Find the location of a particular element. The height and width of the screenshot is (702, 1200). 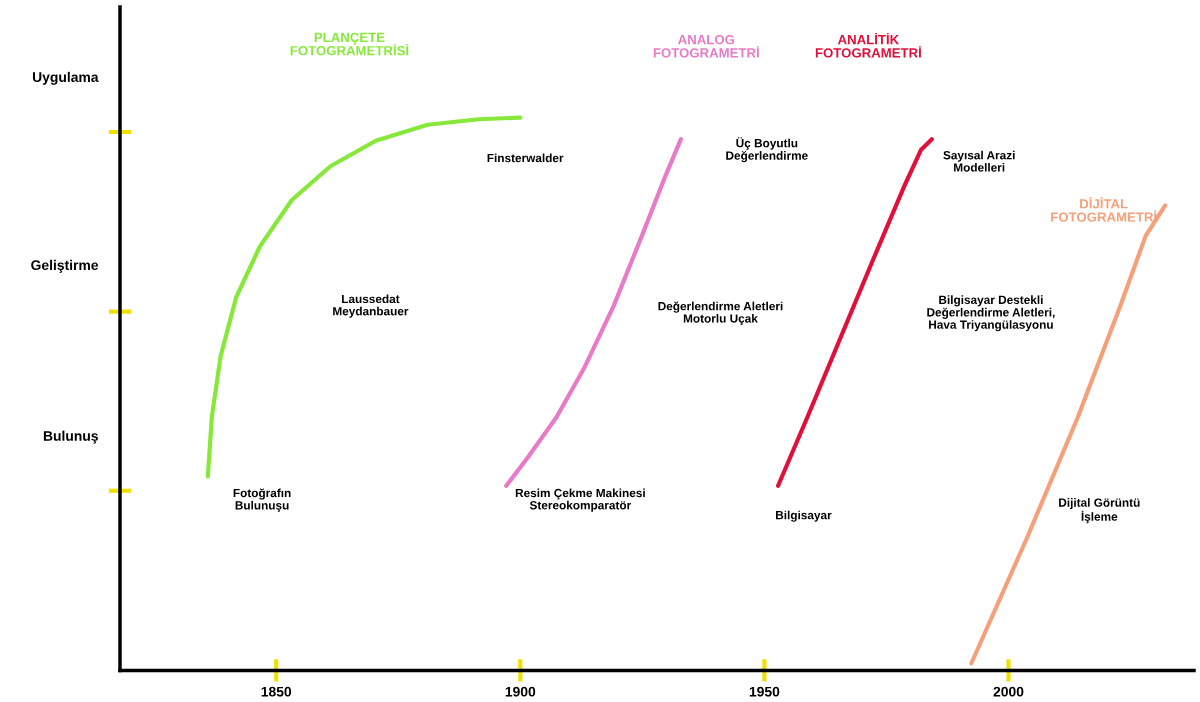

x-tick-label: 1900 is located at coordinates (520, 691).